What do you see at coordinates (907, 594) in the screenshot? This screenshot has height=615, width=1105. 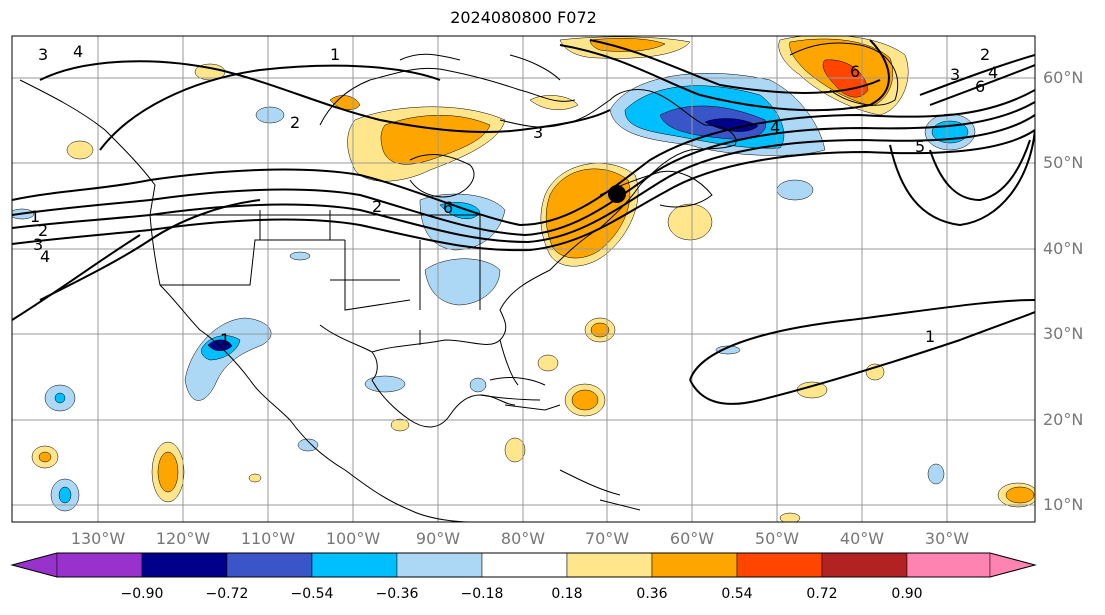 I see `colorbar-tick: 0.90` at bounding box center [907, 594].